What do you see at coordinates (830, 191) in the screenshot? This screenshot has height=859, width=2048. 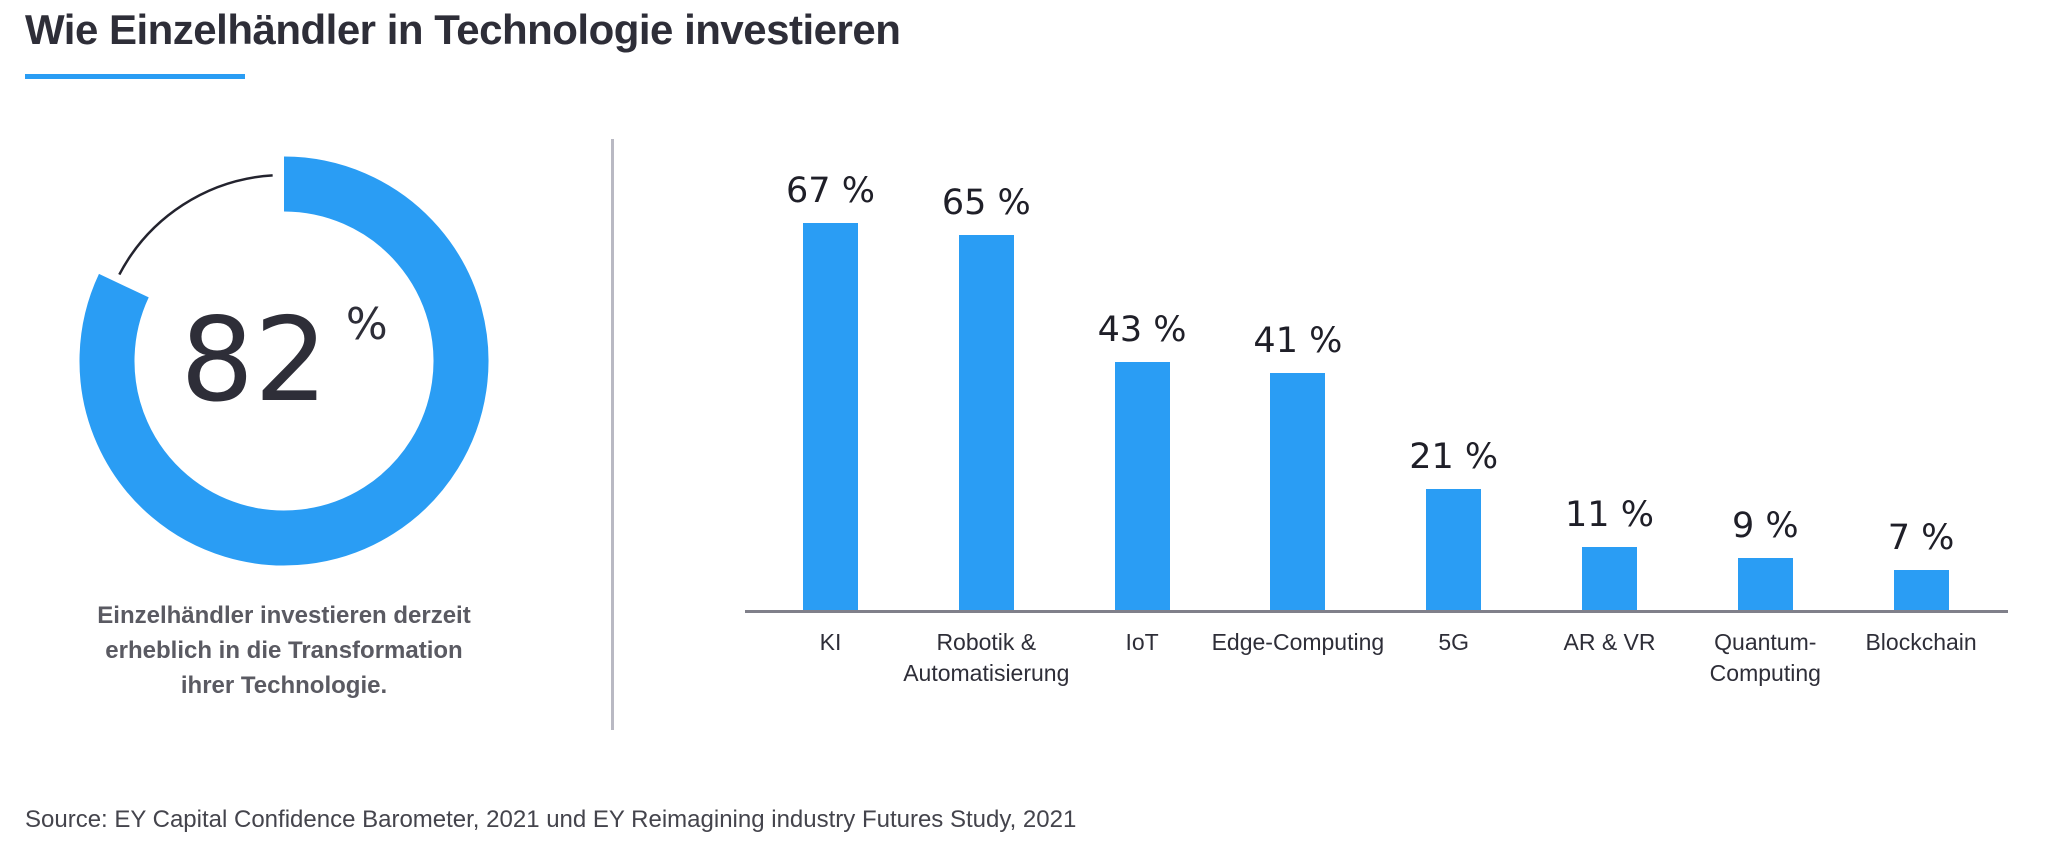 I see `bar-value-label: 67 %` at bounding box center [830, 191].